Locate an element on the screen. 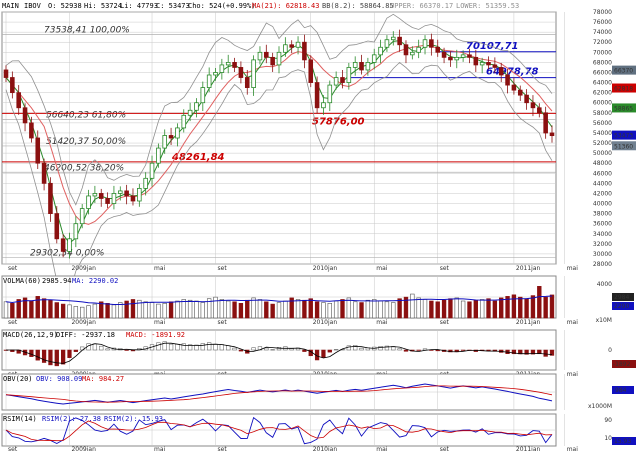 The image size is (640, 451). price-axis-tick: 52000 is located at coordinates (602, 143).